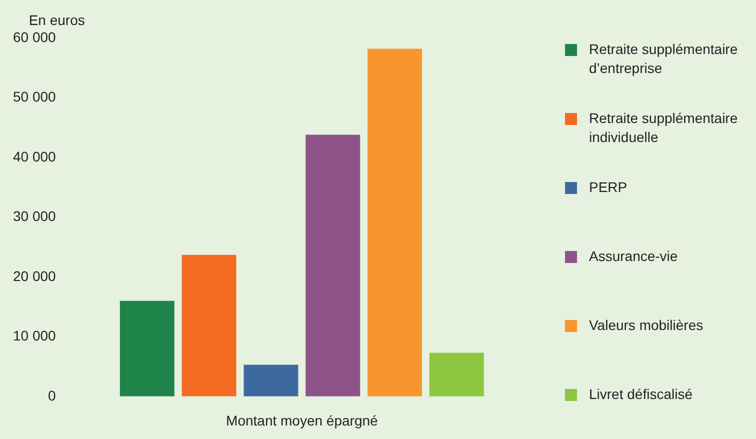  Describe the element at coordinates (56, 20) in the screenshot. I see `y-axis-title: En euros` at that location.